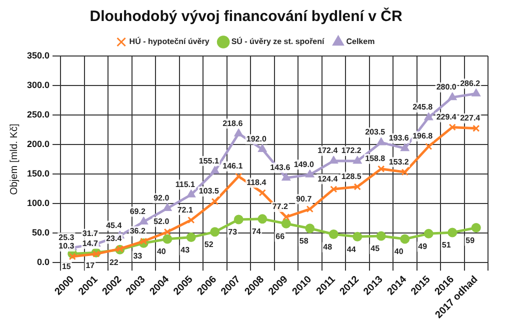 Image resolution: width=518 pixels, height=328 pixels. Describe the element at coordinates (351, 151) in the screenshot. I see `data-label: 172.2` at that location.